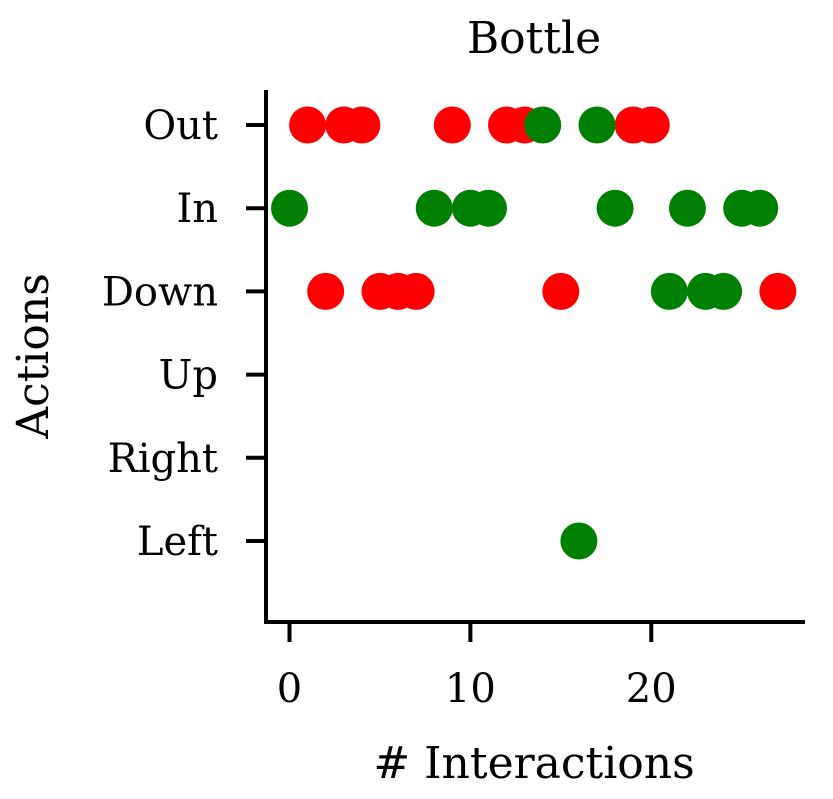 The image size is (833, 799). I want to click on y-tick-label-right: Right, so click(163, 459).